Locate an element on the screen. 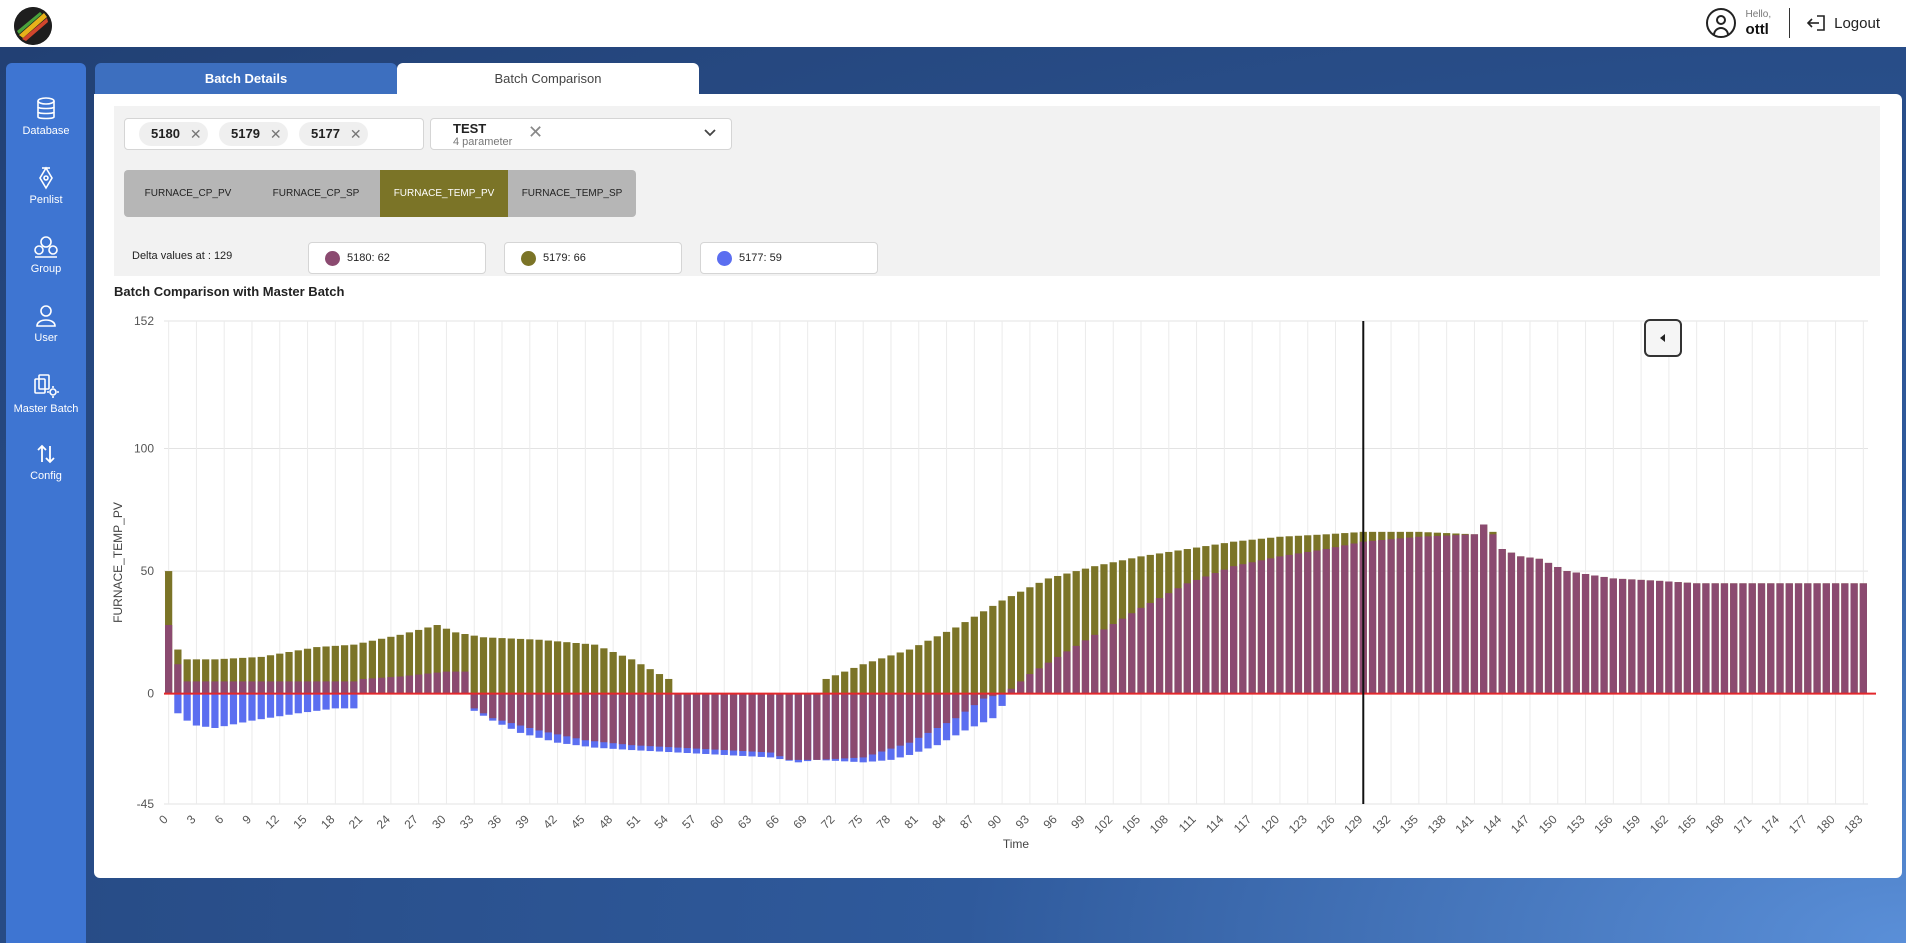  logout-label: Logout is located at coordinates (1857, 23).